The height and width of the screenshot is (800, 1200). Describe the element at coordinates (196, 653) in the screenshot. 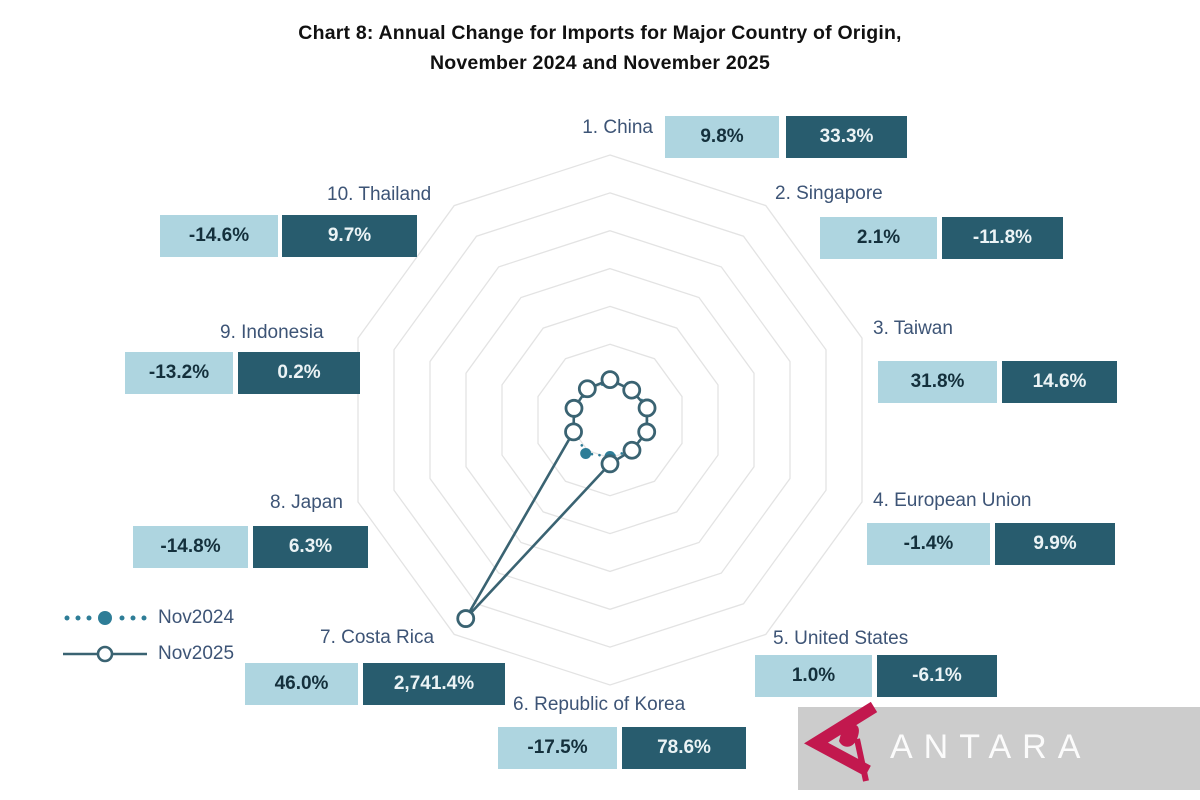

I see `legend-label-nov2025: Nov2025` at that location.